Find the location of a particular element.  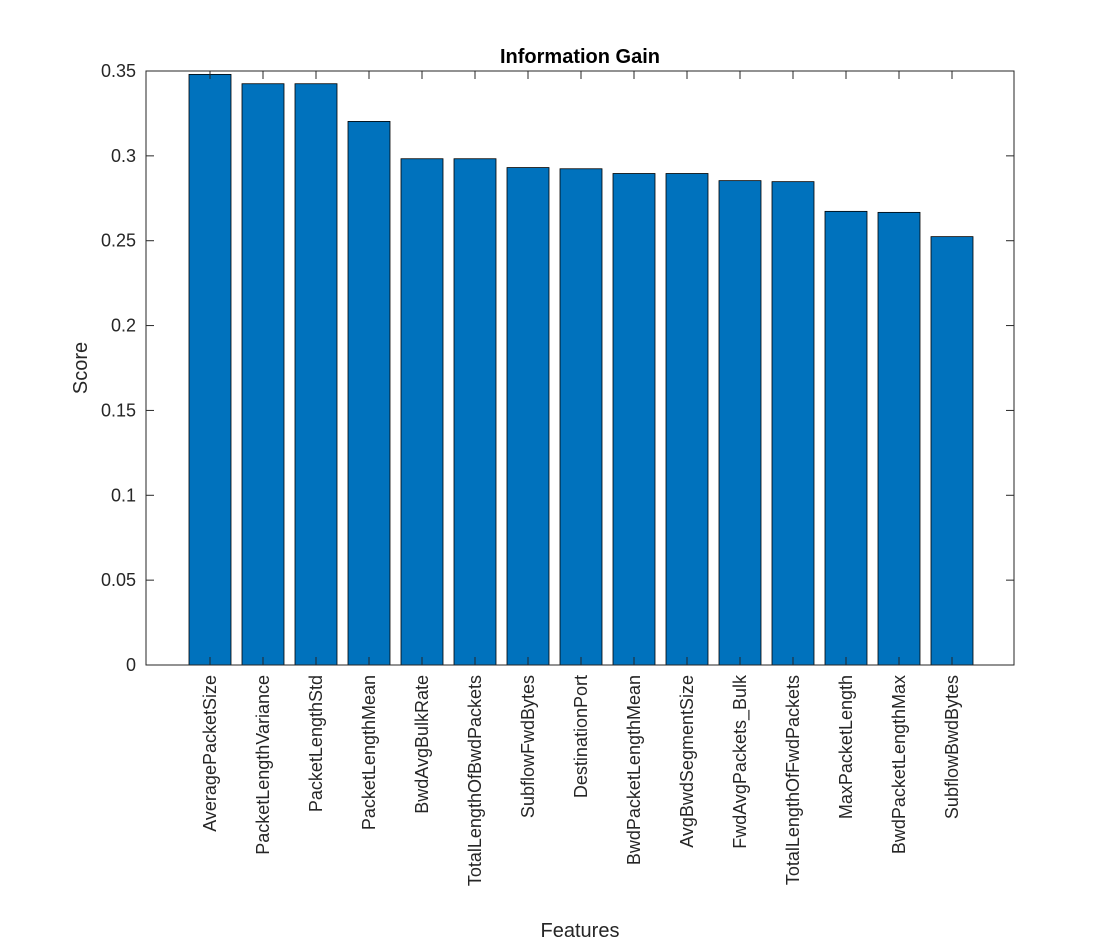

x-tick-label-14: SubflowBwdBytes is located at coordinates (952, 747).